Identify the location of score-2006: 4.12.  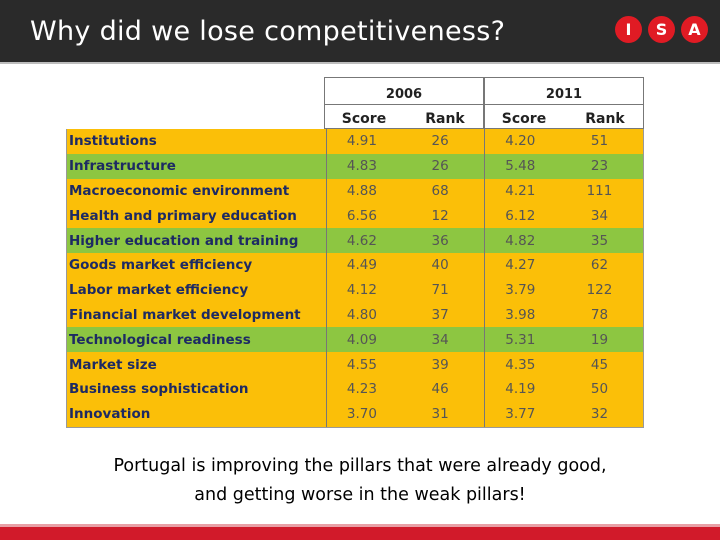
(361, 290).